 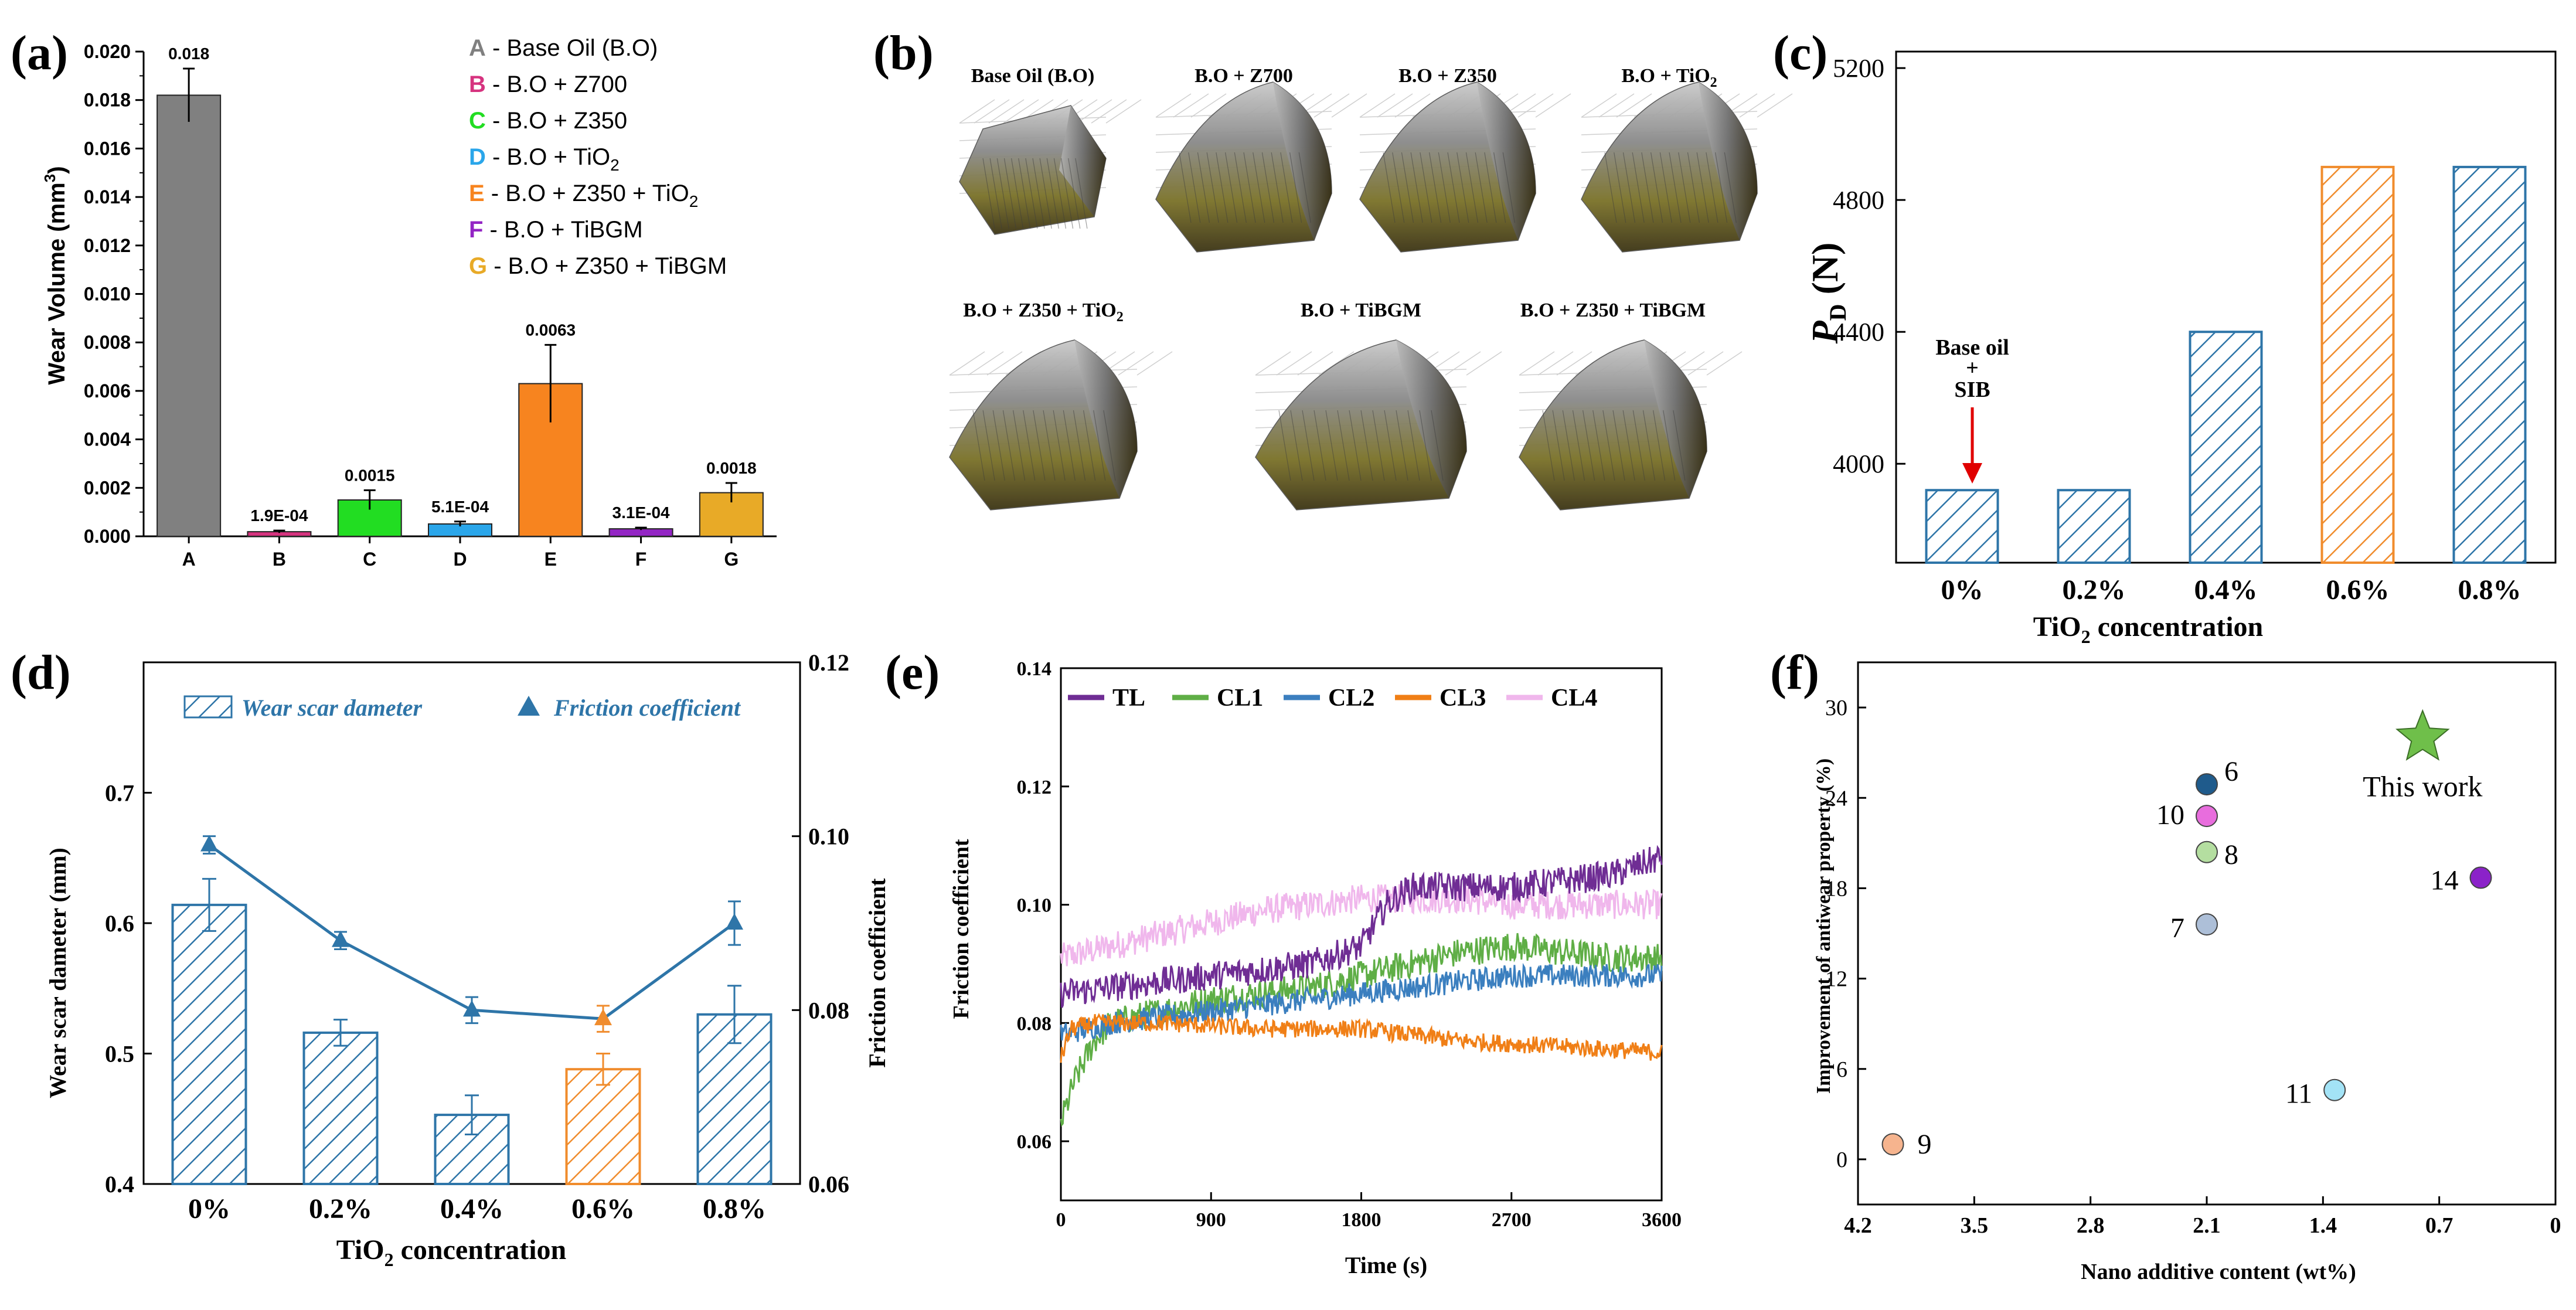 What do you see at coordinates (529, 706) in the screenshot?
I see `legend-triangle-icon` at bounding box center [529, 706].